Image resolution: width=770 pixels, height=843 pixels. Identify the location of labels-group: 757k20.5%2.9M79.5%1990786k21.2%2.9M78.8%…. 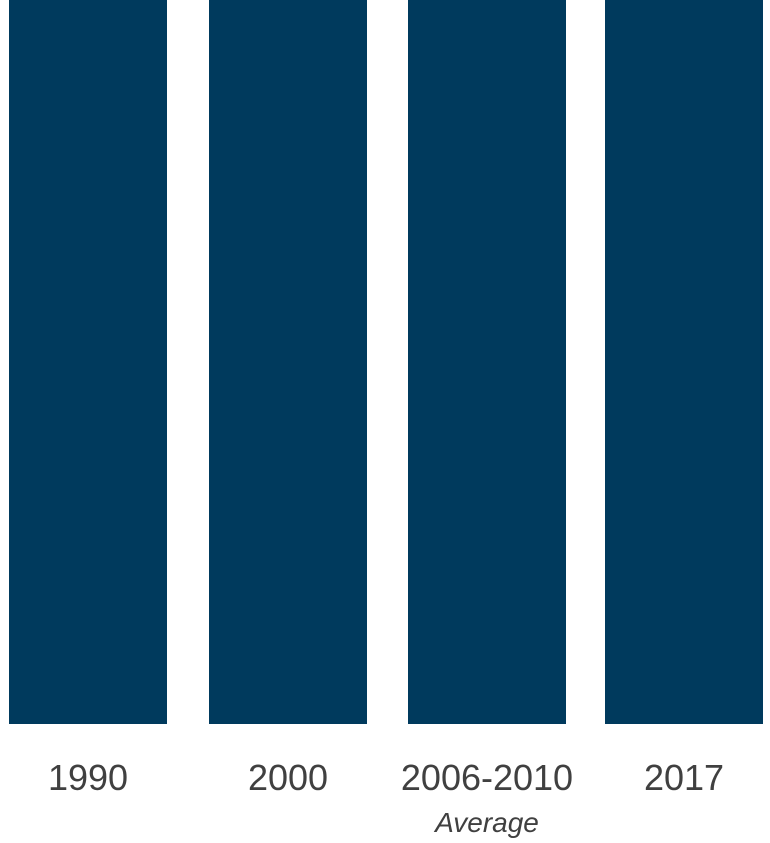
(386, 797).